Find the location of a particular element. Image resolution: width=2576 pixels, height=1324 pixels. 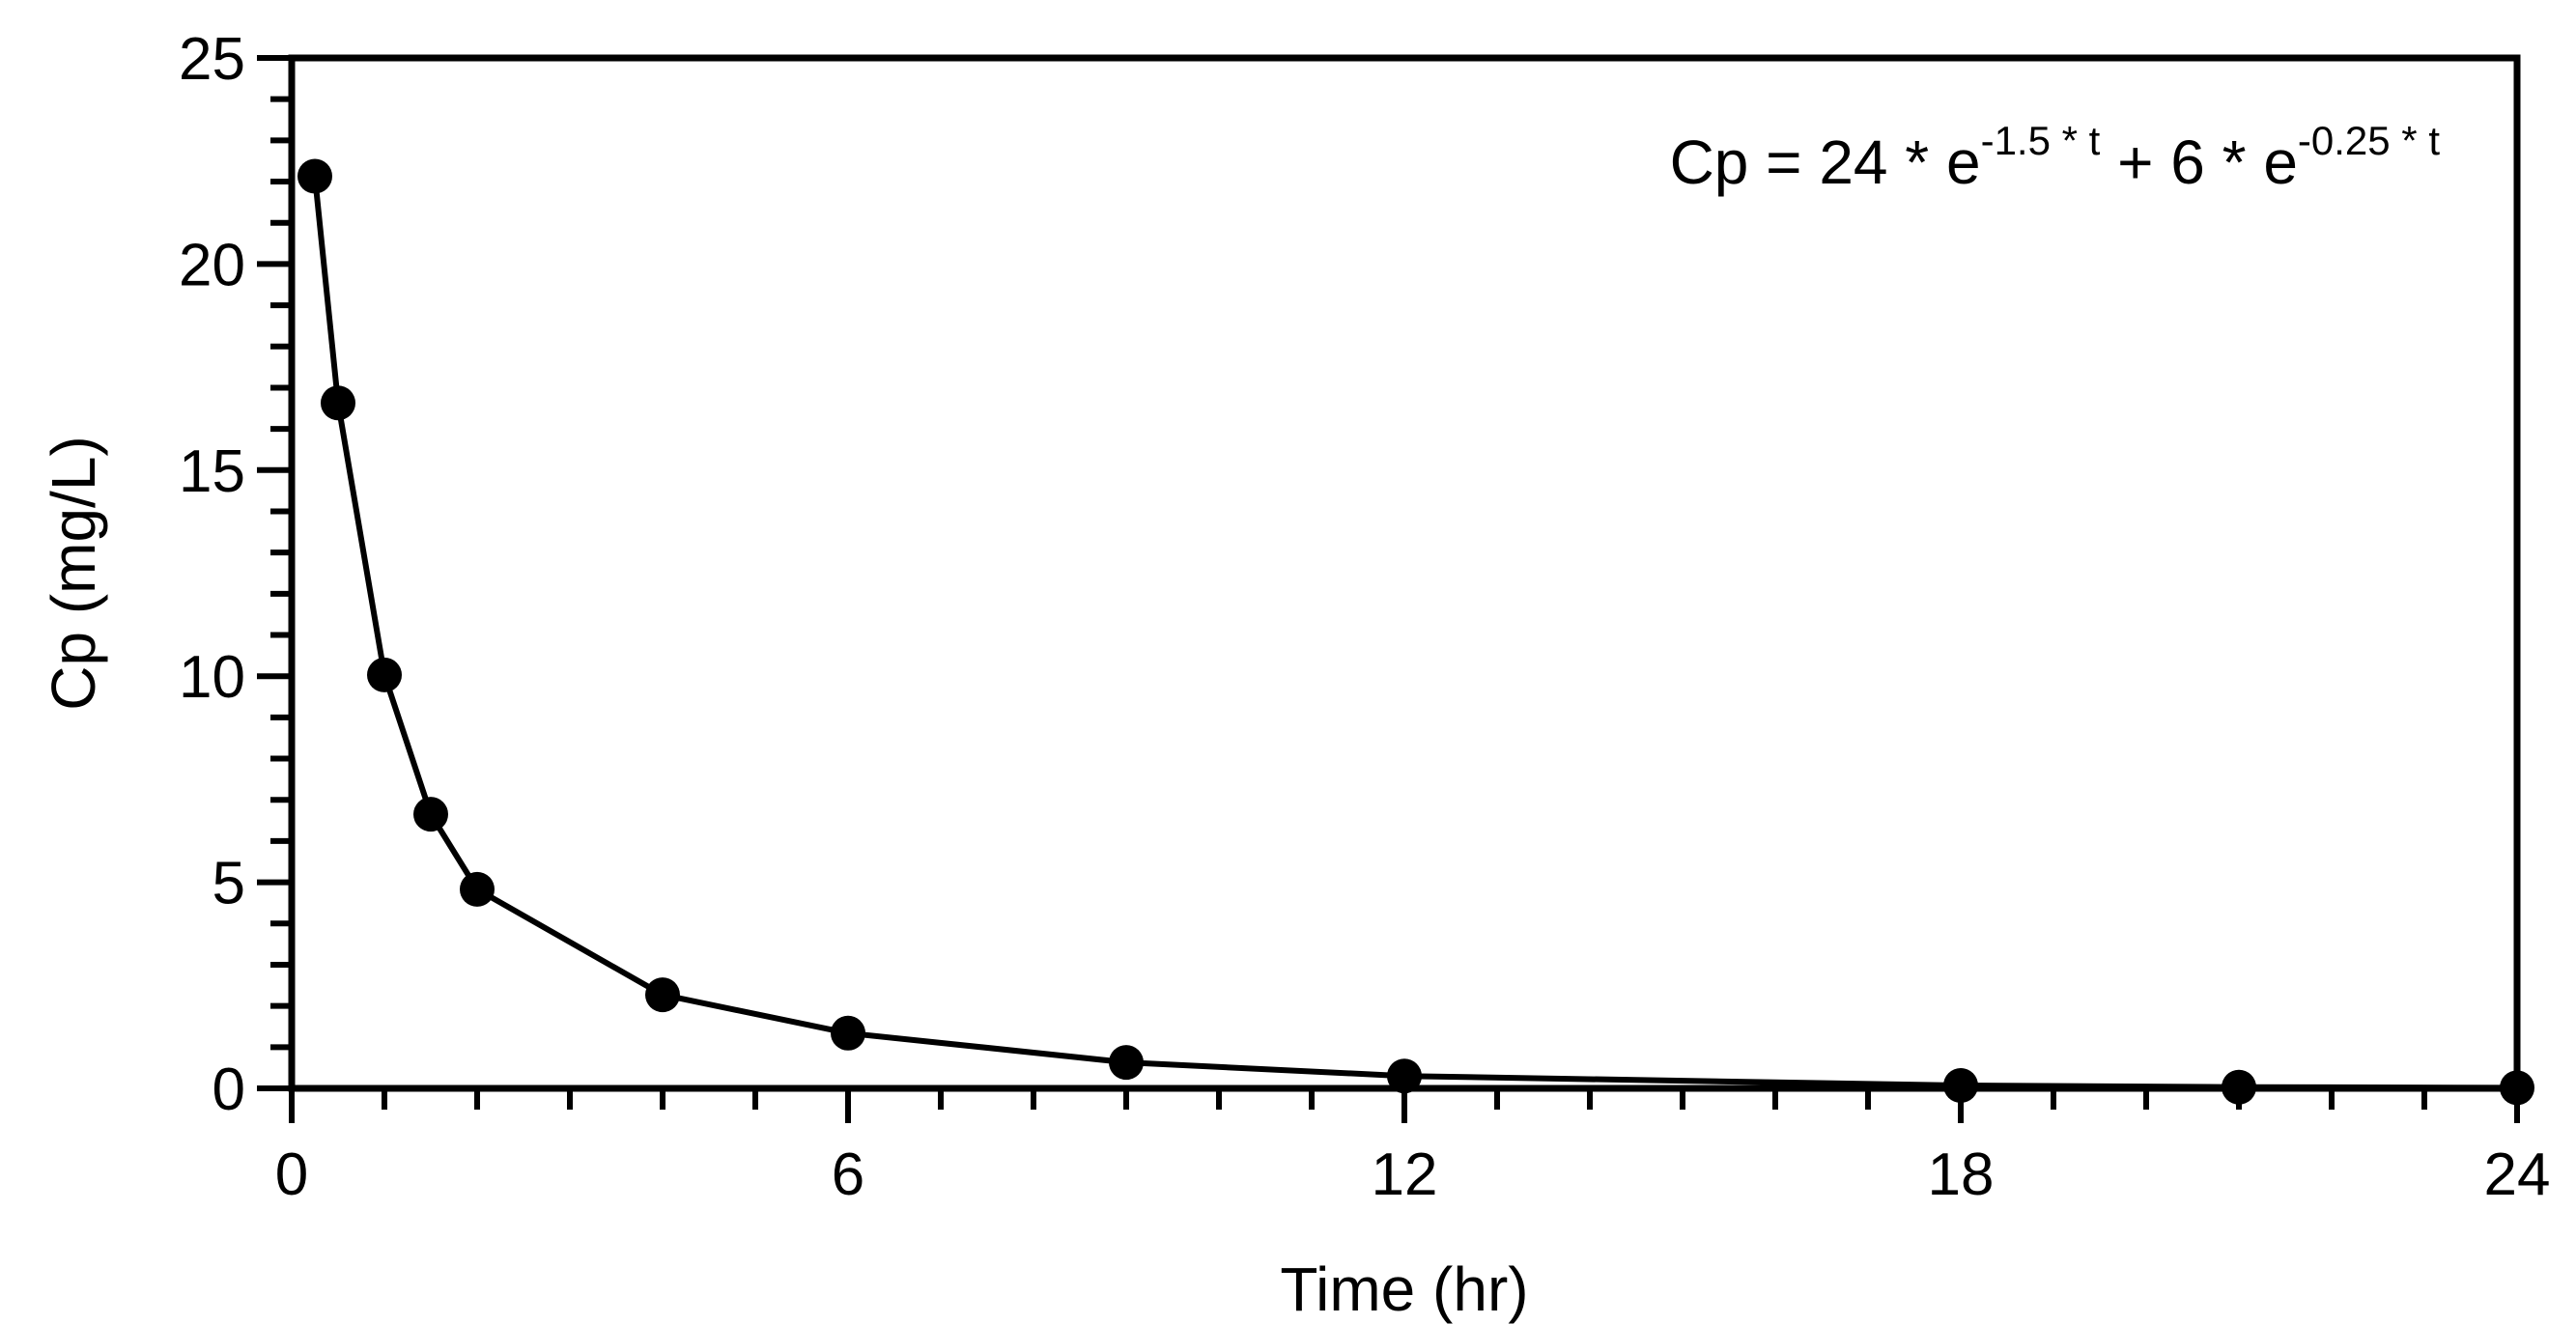

y-axis-title: Cp (mg/L) is located at coordinates (73, 573).